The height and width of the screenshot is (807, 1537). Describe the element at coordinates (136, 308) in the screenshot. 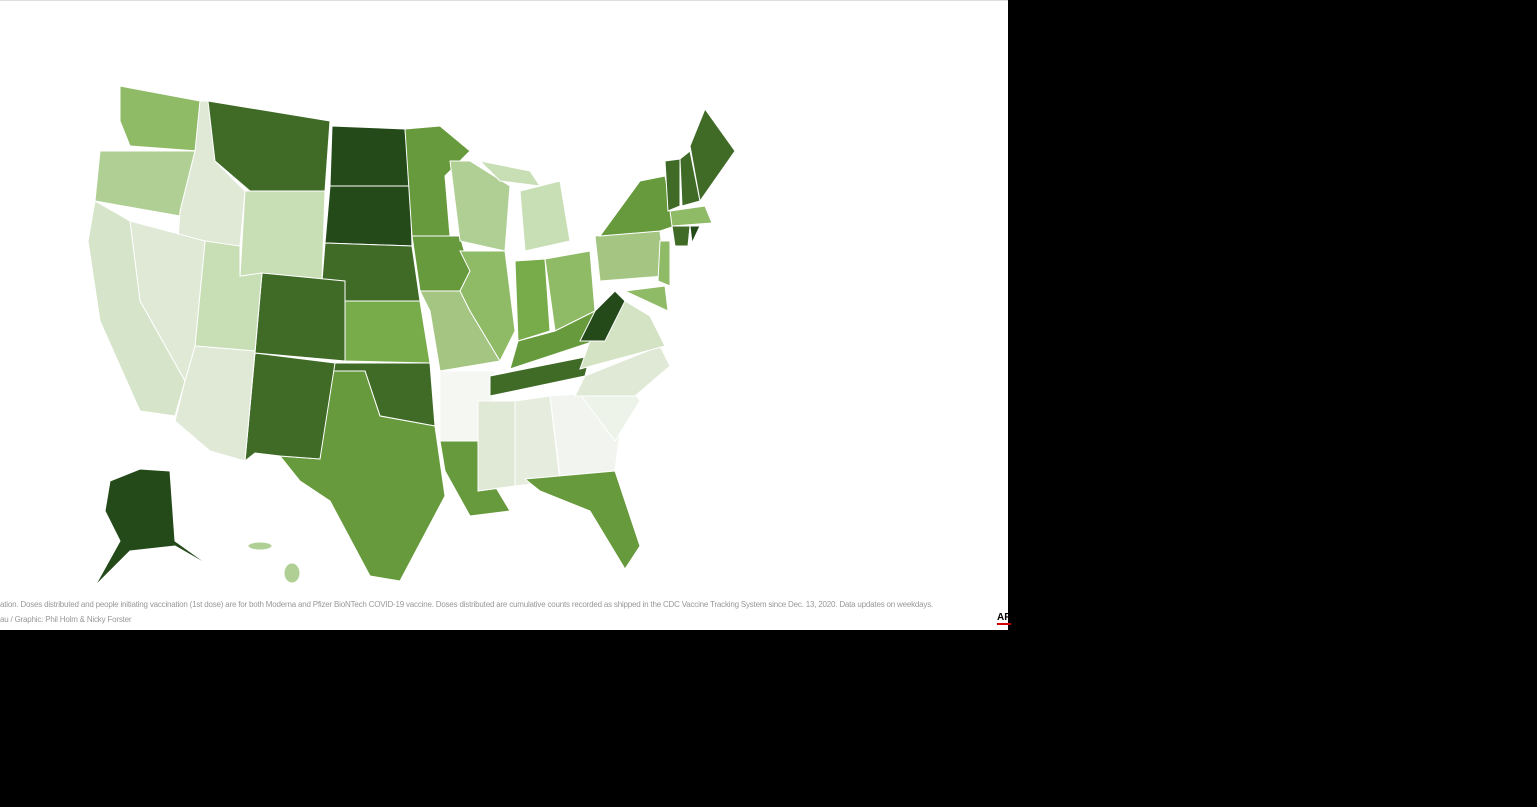

I see `state-ca` at that location.